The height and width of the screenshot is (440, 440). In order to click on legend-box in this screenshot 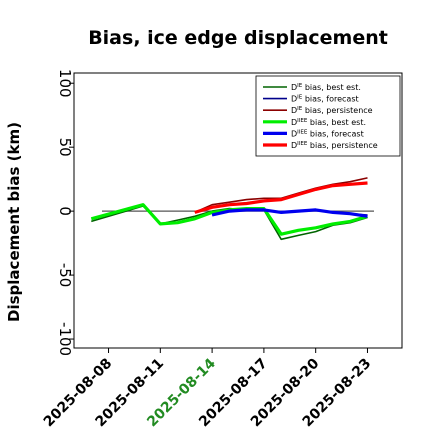, I will do `click(328, 116)`.